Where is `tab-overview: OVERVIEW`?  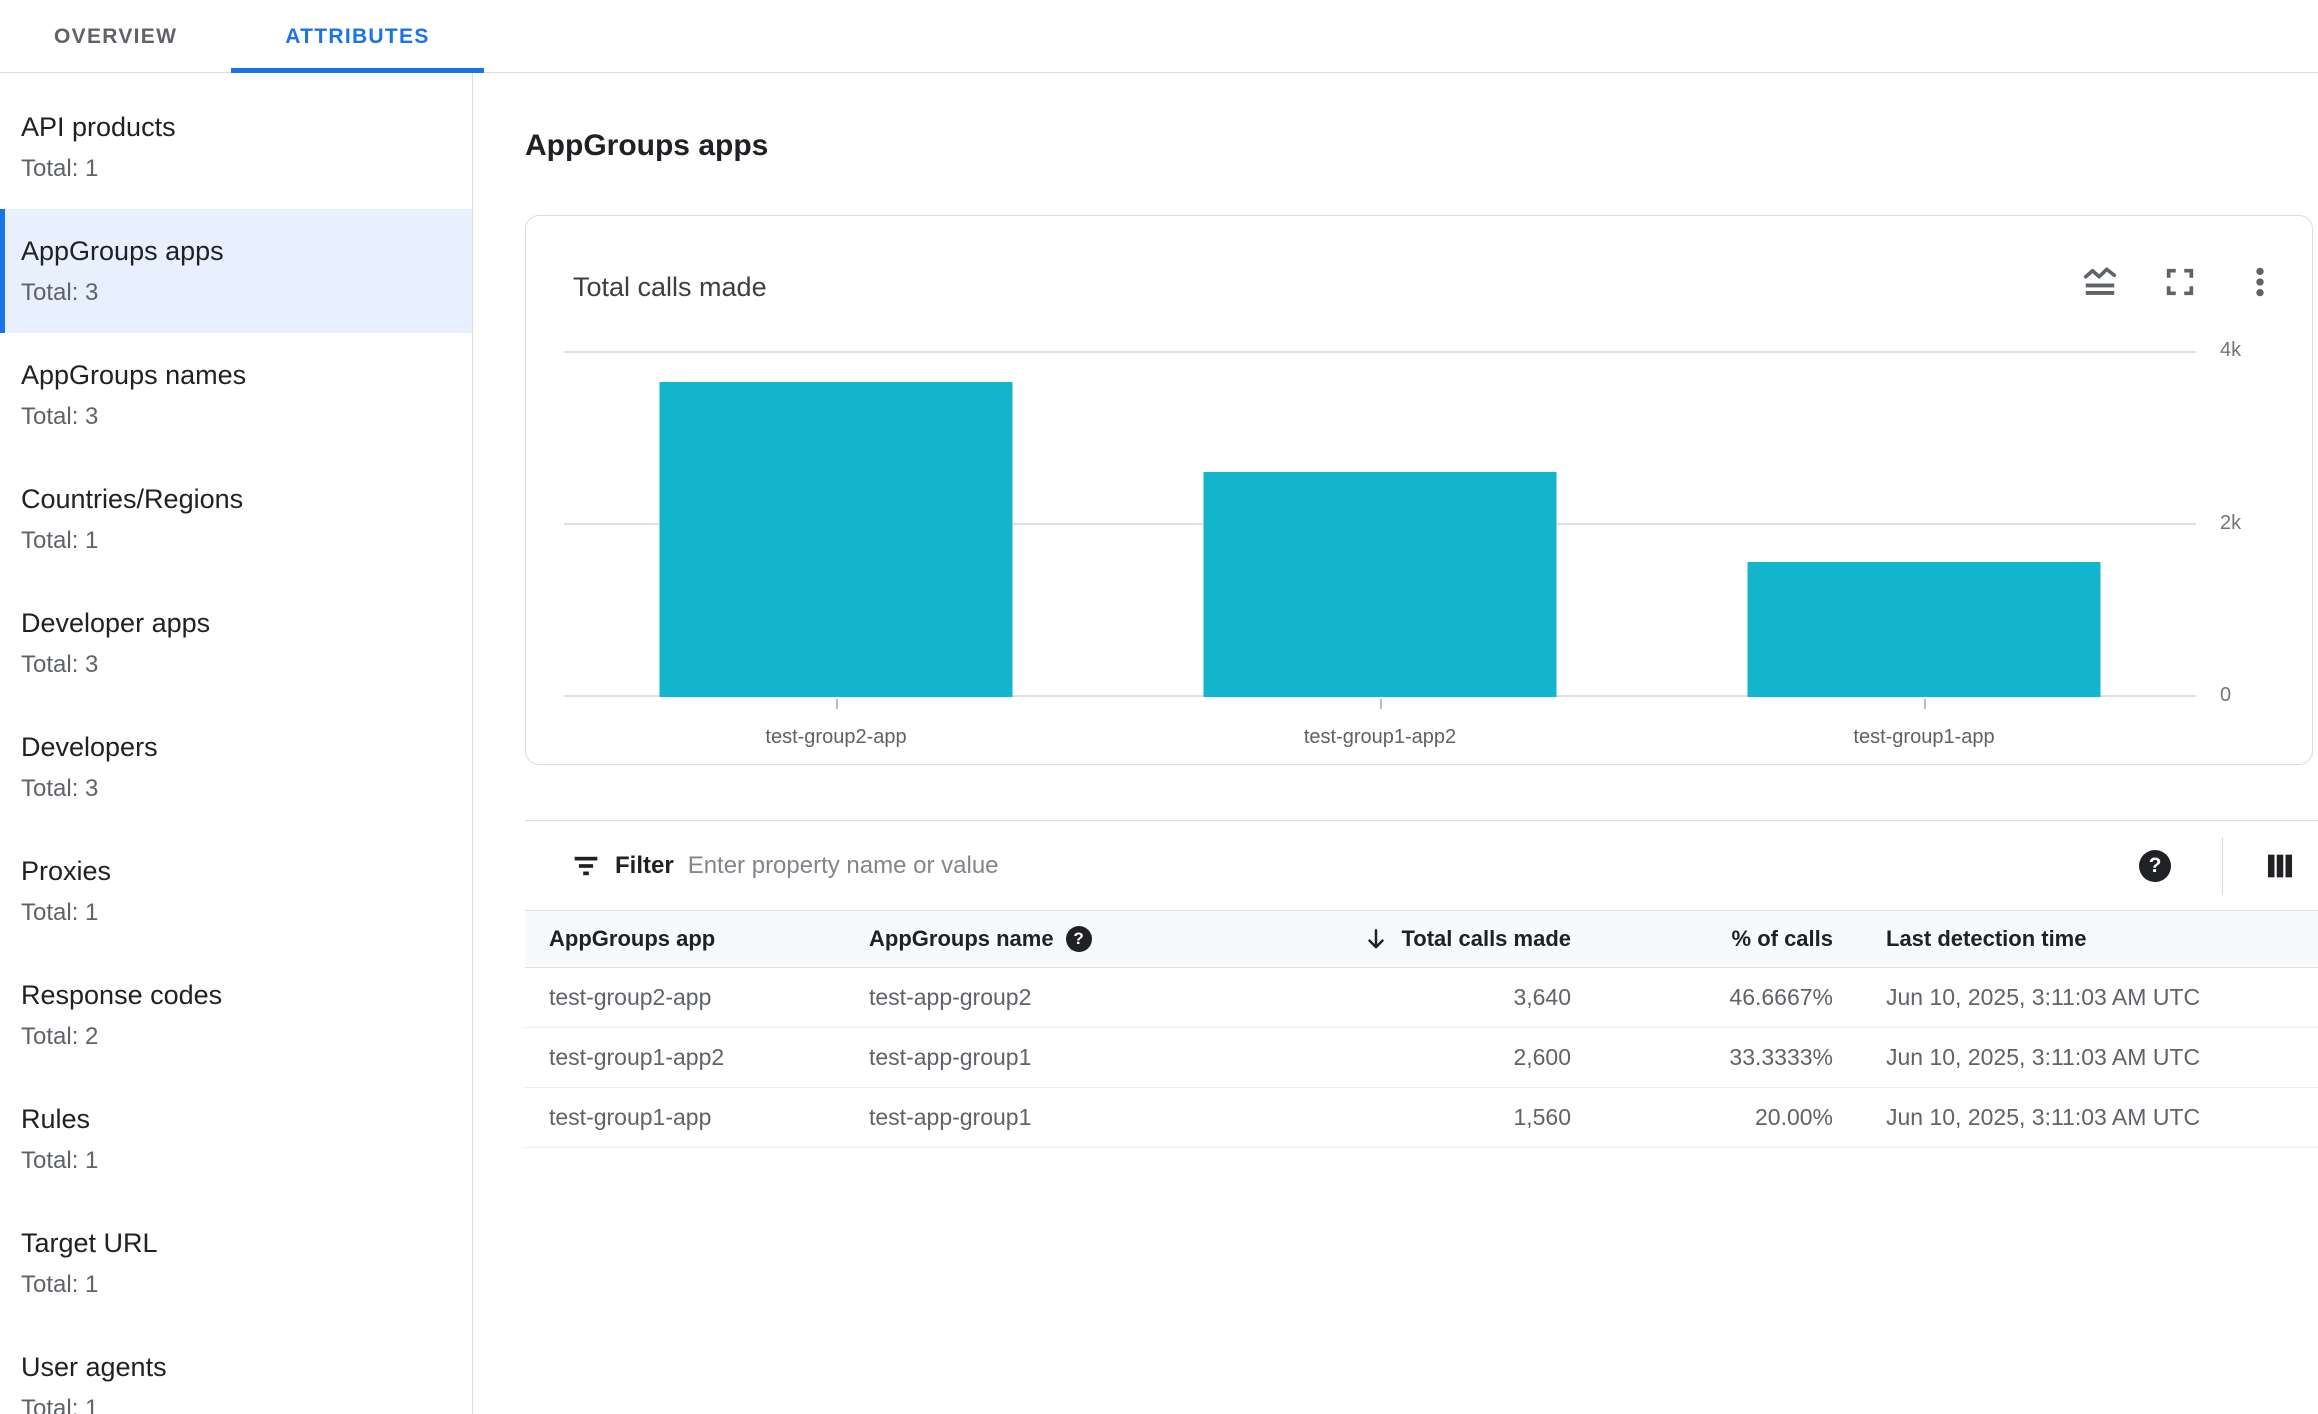
tab-overview: OVERVIEW is located at coordinates (115, 36).